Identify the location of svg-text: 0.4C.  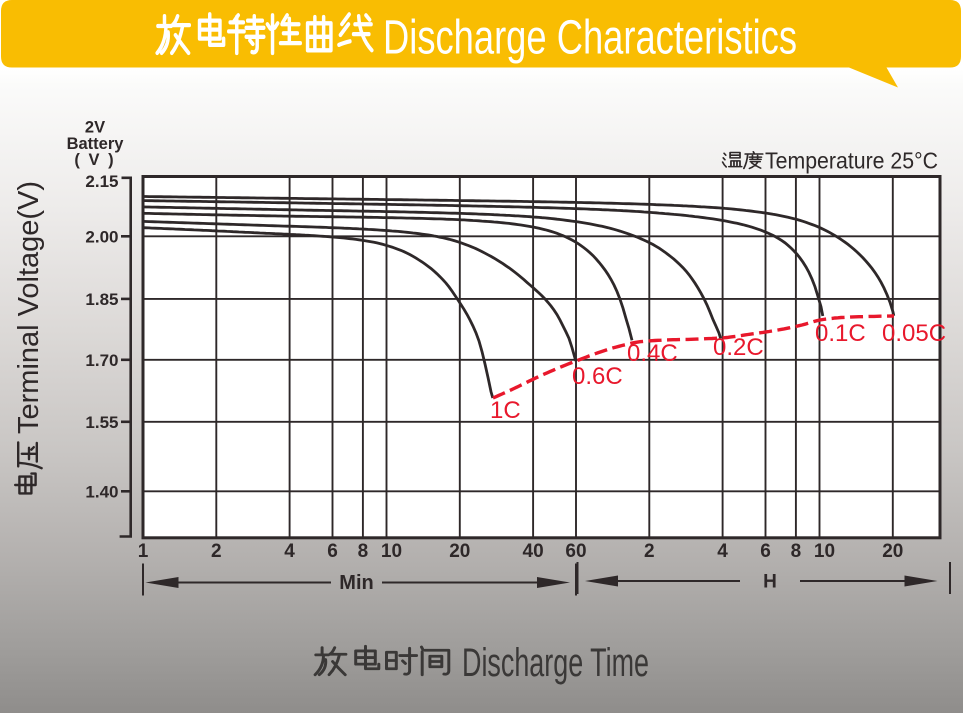
(652, 353).